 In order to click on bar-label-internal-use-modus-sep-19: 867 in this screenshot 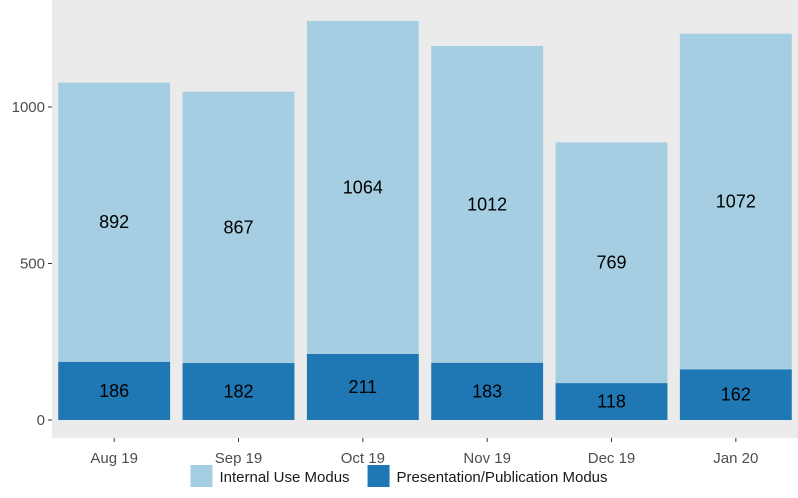, I will do `click(238, 227)`.